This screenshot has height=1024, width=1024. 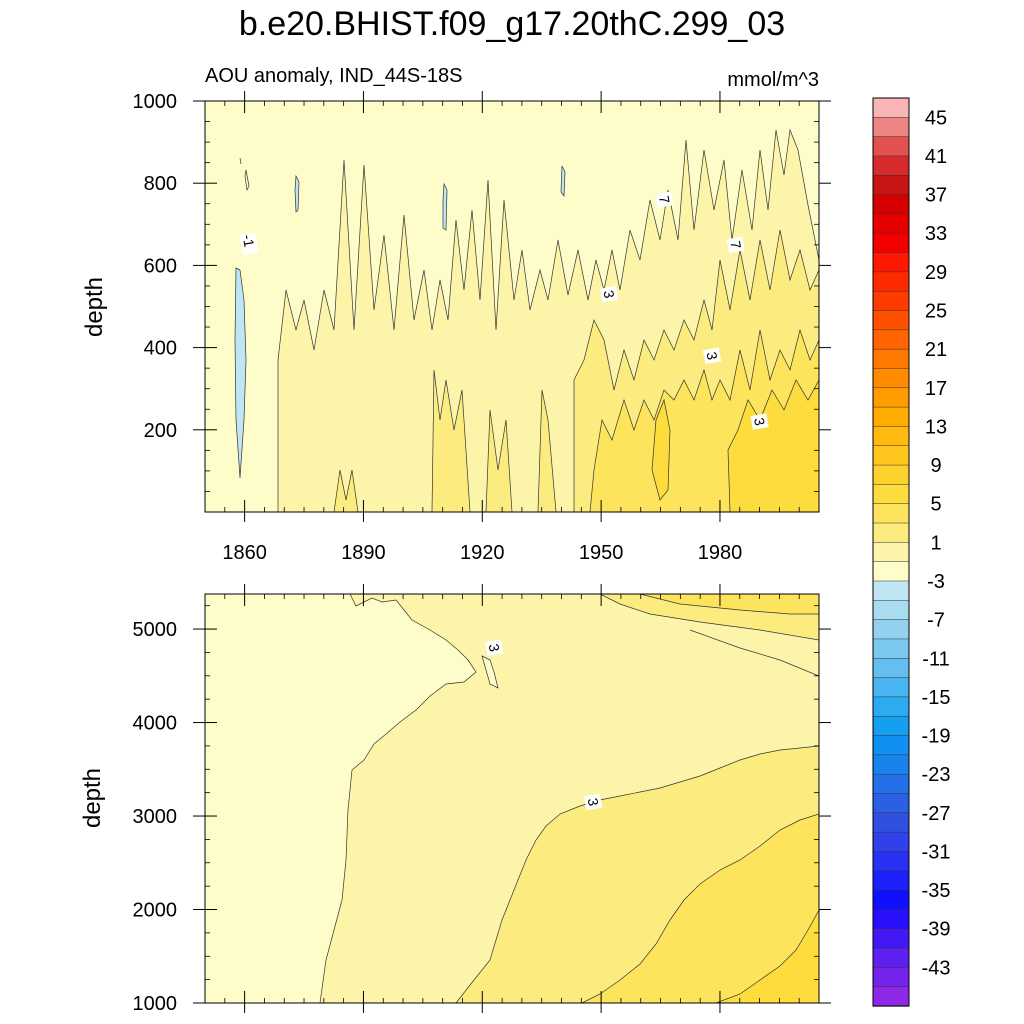 I want to click on colorbar-label: 13, so click(x=936, y=427).